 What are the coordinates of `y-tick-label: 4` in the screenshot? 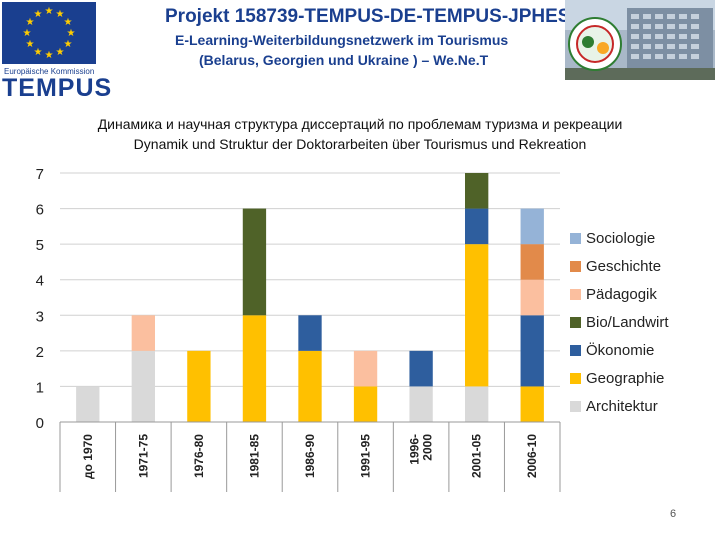 It's located at (40, 281).